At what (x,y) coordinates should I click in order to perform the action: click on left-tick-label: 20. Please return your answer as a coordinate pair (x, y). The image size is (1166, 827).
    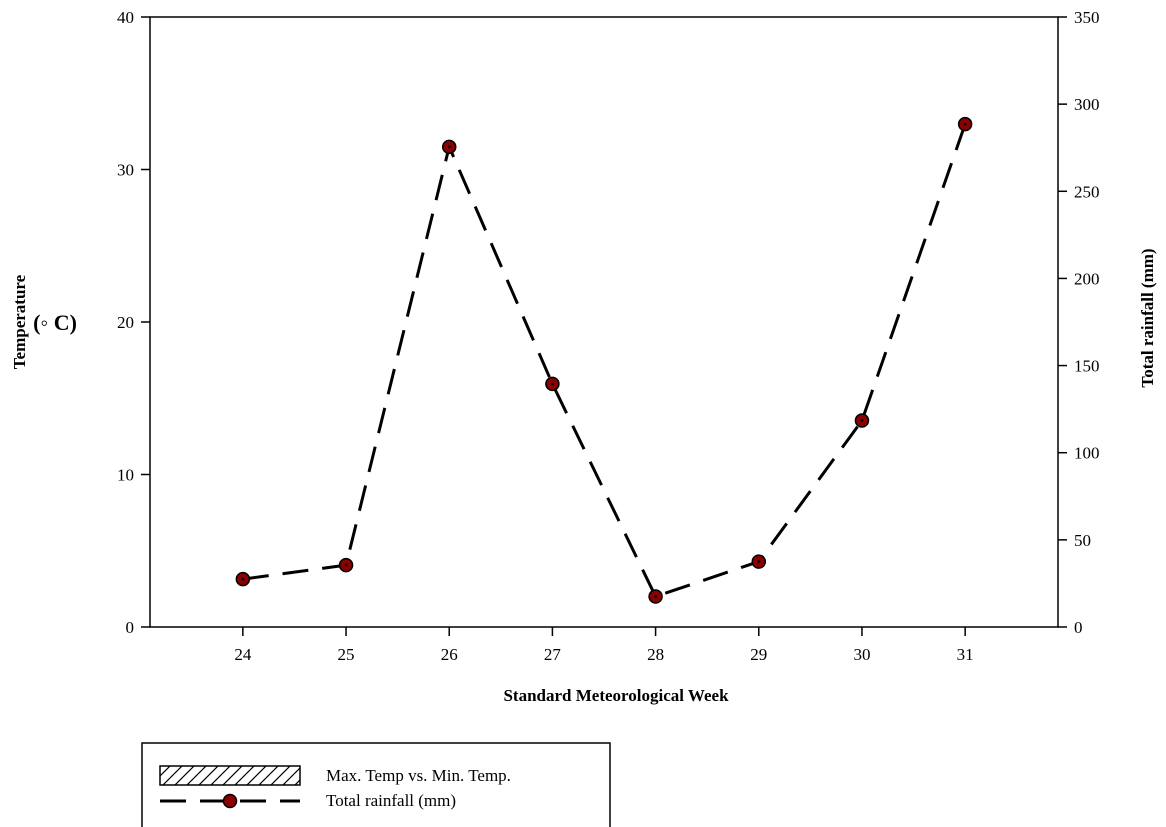
    Looking at the image, I should click on (125, 322).